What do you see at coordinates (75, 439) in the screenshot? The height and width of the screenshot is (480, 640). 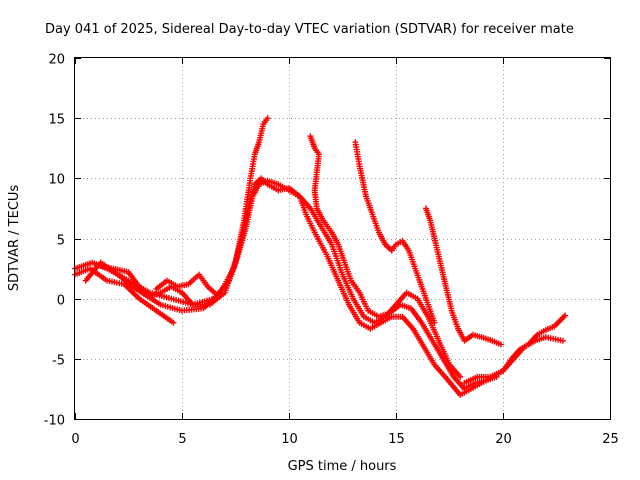 I see `x-tick-label: 0` at bounding box center [75, 439].